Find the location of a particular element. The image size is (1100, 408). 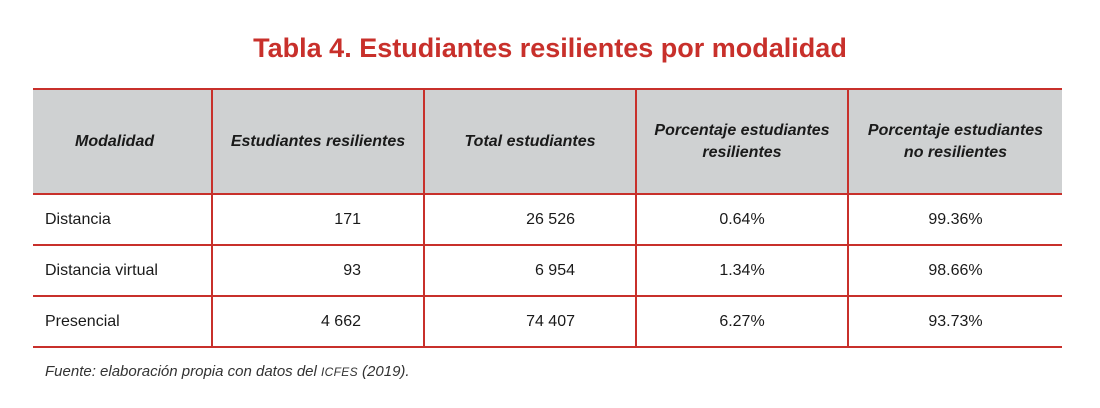

cell-modalidad: Distancia is located at coordinates (123, 219).